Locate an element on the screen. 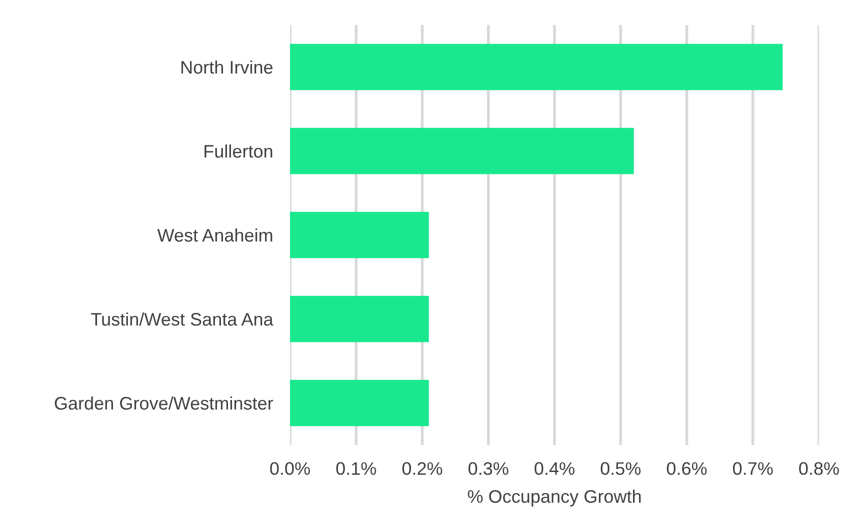  x-tick-label: 0.6% is located at coordinates (686, 468).